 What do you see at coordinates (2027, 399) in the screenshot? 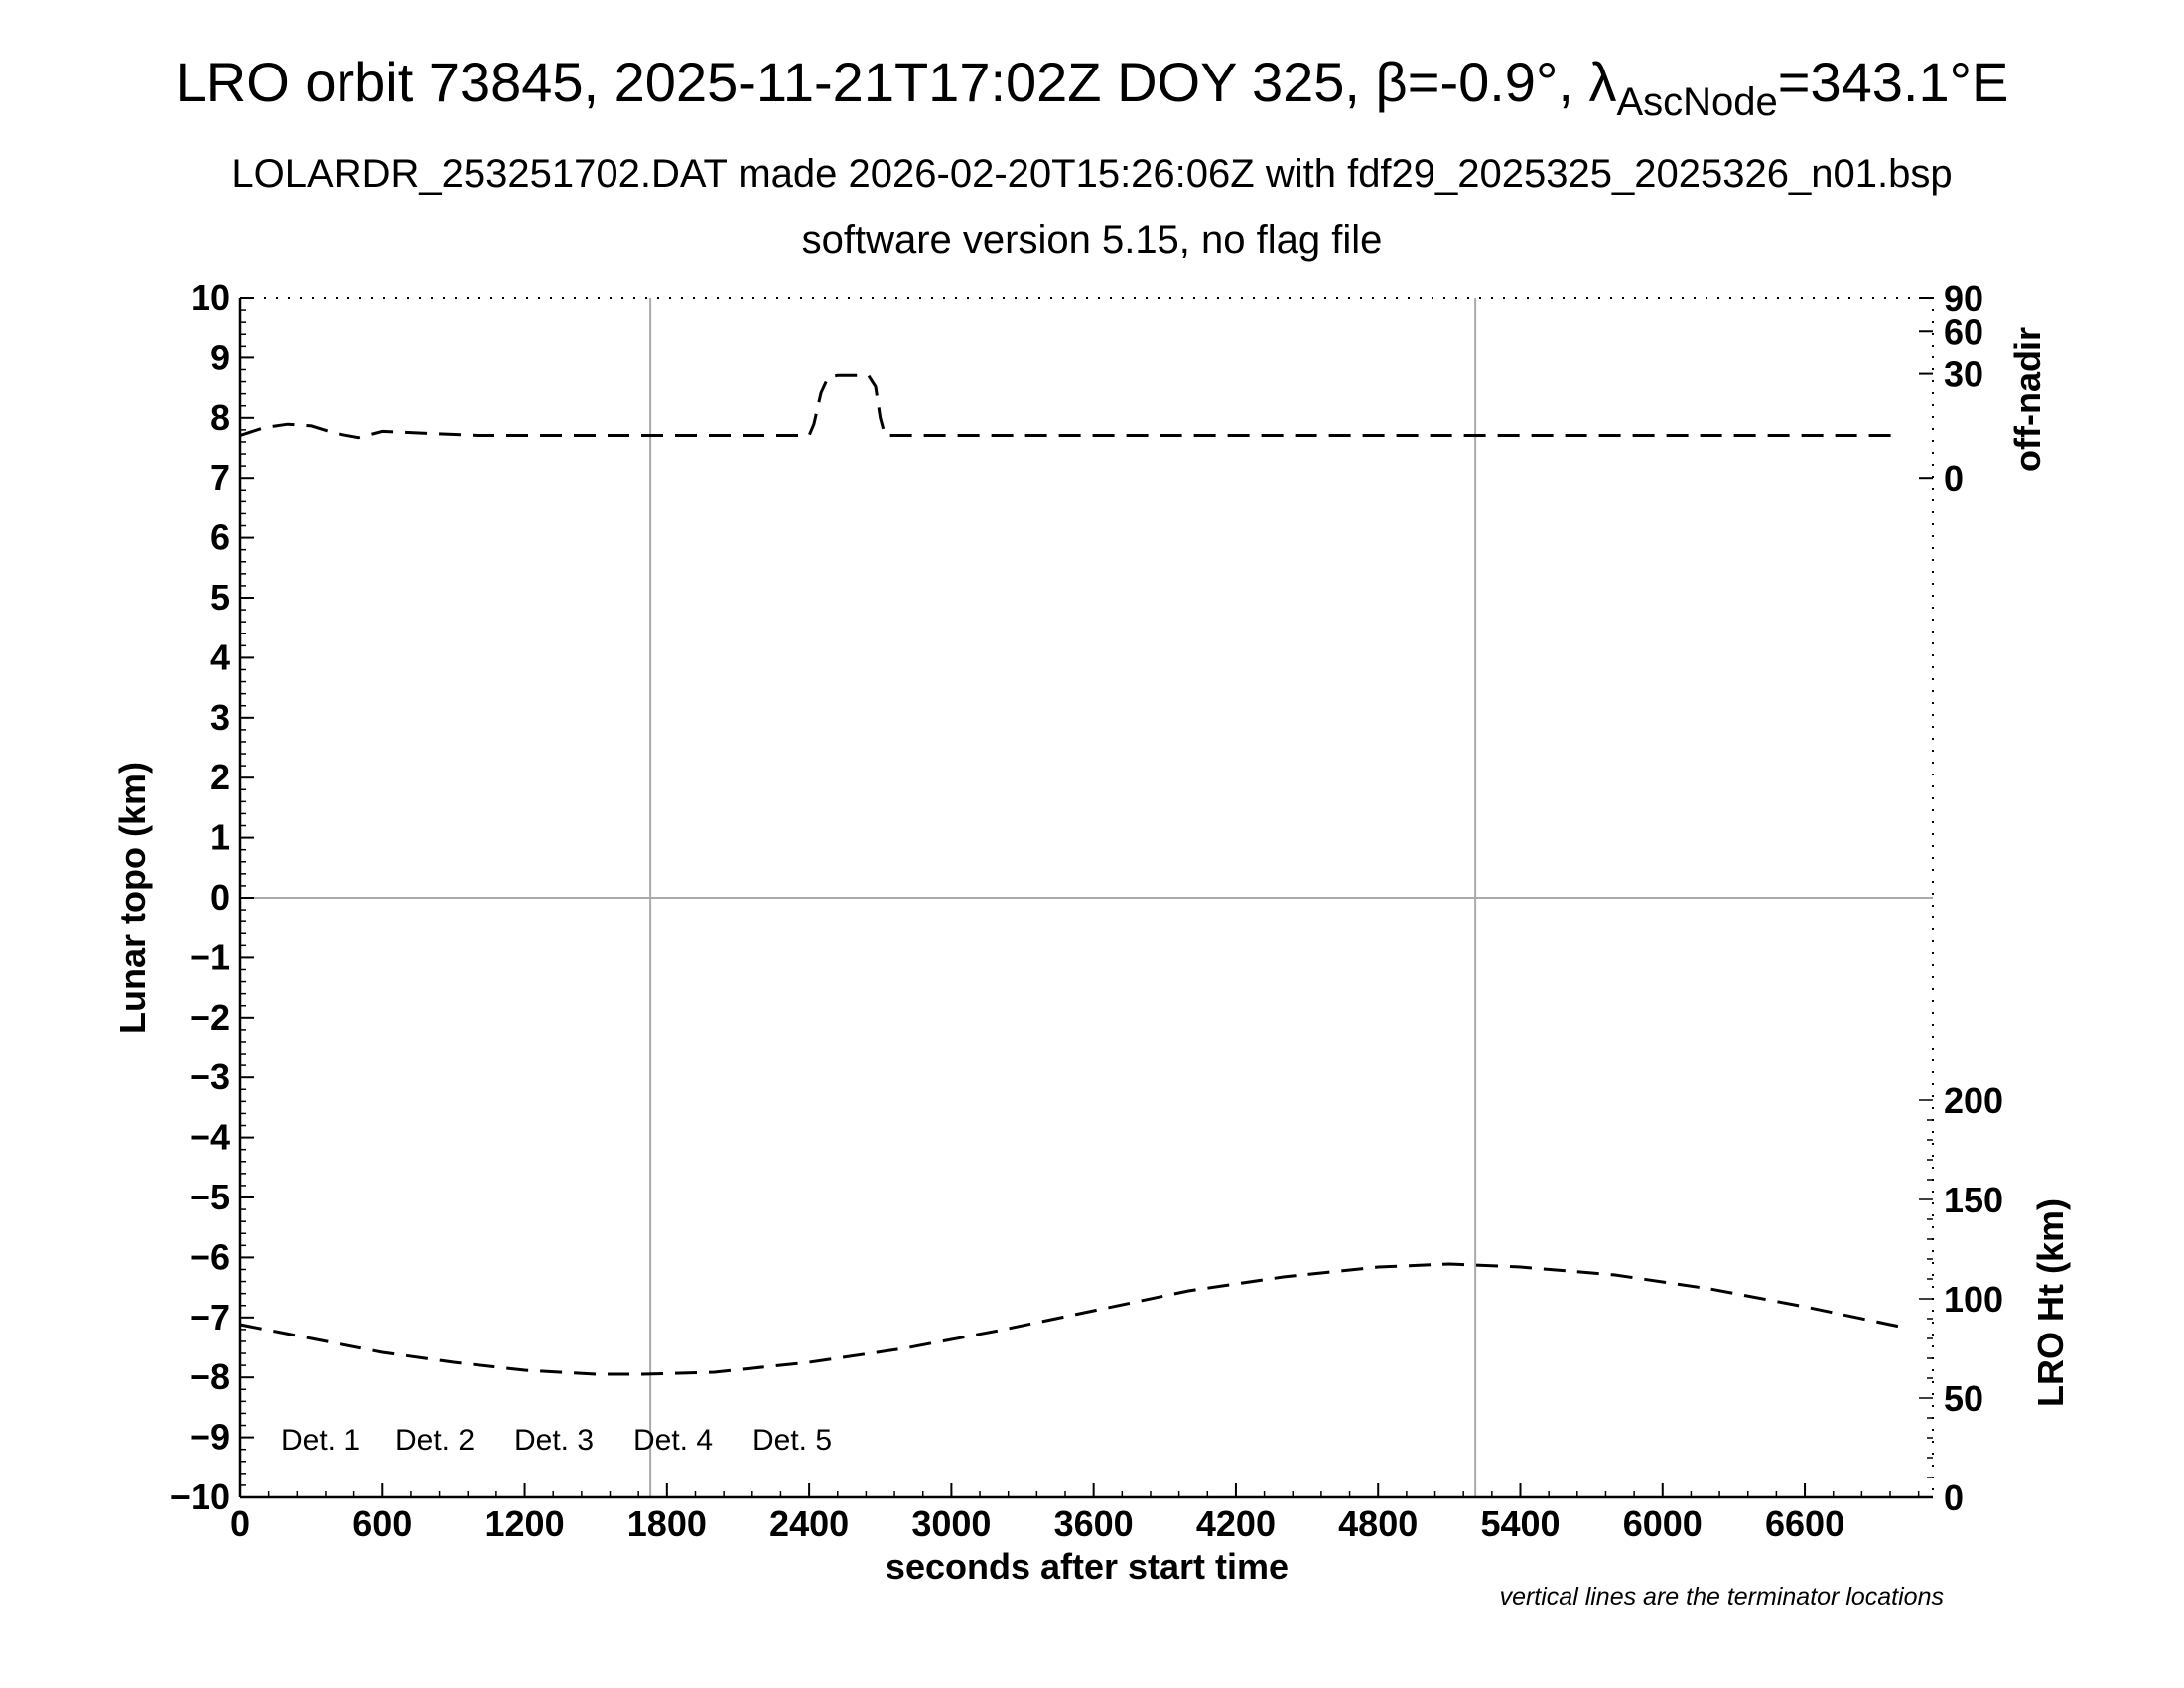
I see `right-top-axis-label: off-nadir` at bounding box center [2027, 399].